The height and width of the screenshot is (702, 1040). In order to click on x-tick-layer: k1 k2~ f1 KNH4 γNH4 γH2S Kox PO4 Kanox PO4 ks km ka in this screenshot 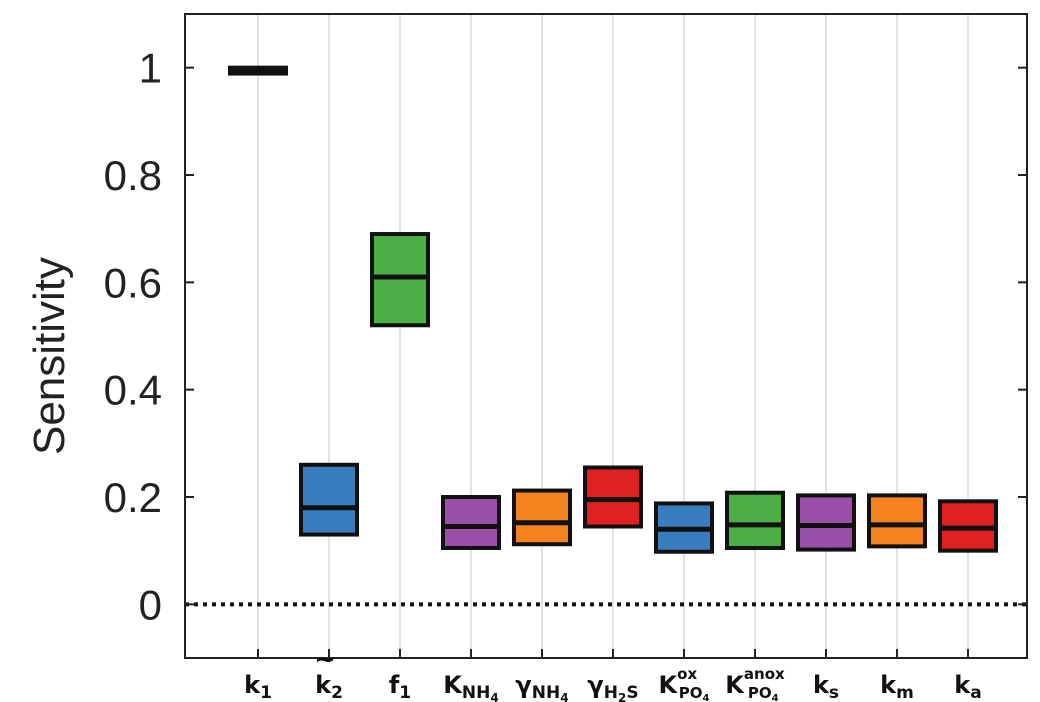, I will do `click(613, 673)`.